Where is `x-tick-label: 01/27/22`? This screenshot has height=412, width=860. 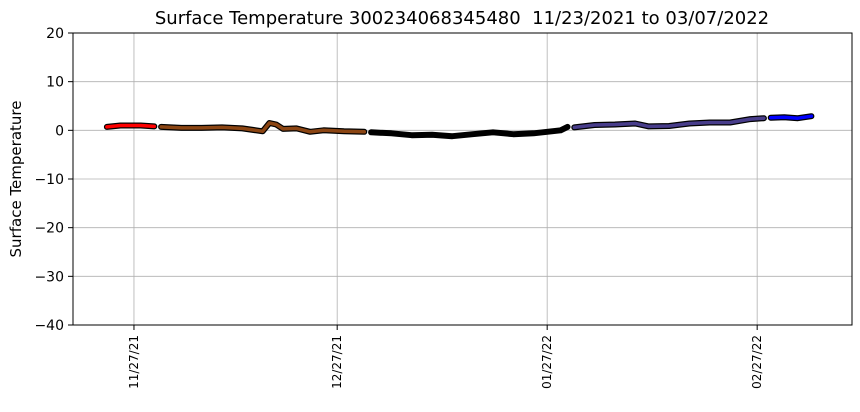 x-tick-label: 01/27/22 is located at coordinates (547, 362).